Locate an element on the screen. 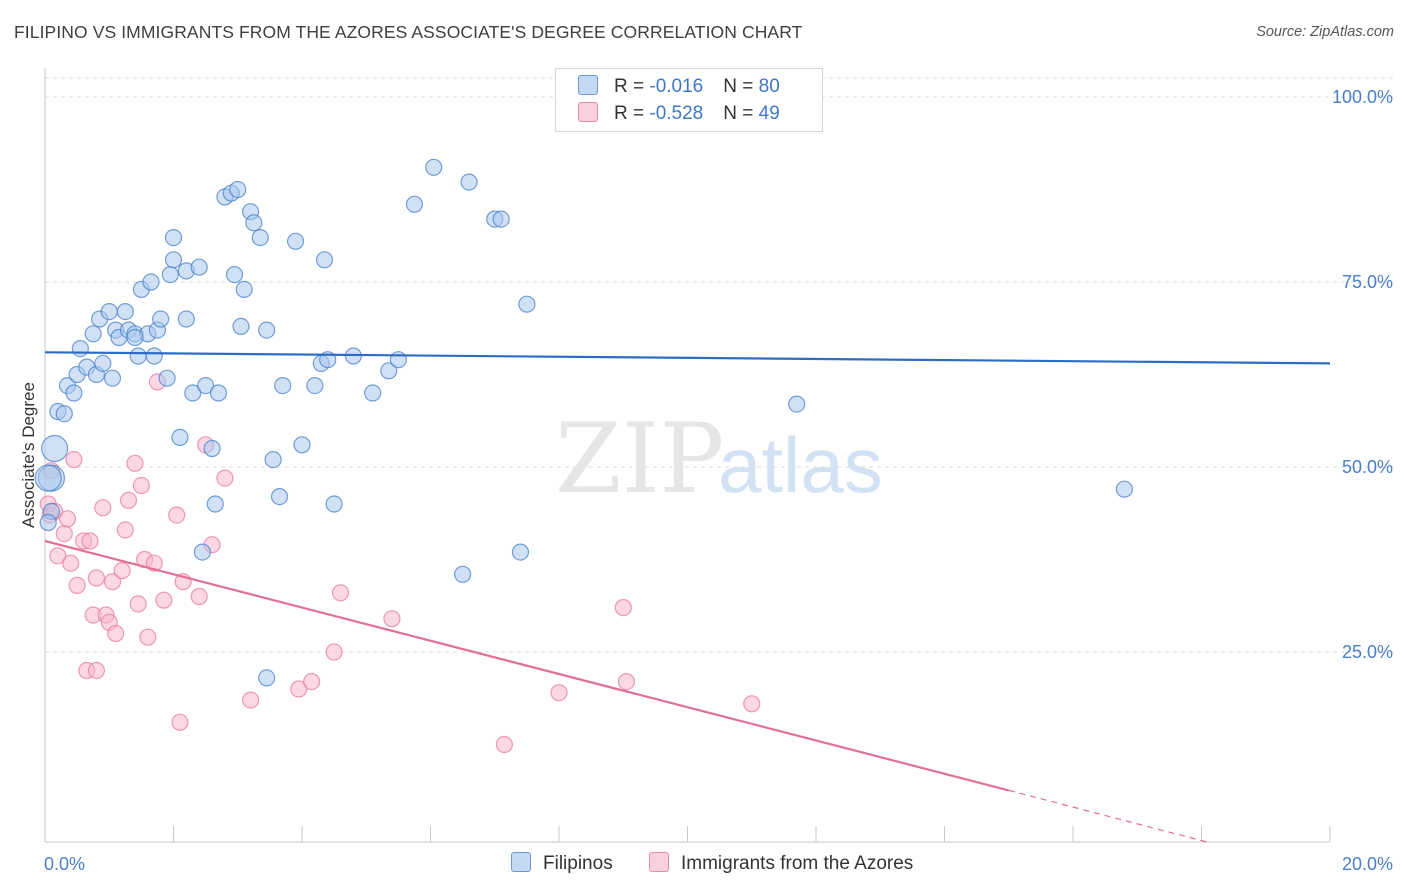 The height and width of the screenshot is (892, 1406). x-tick-labels: 0.0% 20.0% is located at coordinates (718, 864).